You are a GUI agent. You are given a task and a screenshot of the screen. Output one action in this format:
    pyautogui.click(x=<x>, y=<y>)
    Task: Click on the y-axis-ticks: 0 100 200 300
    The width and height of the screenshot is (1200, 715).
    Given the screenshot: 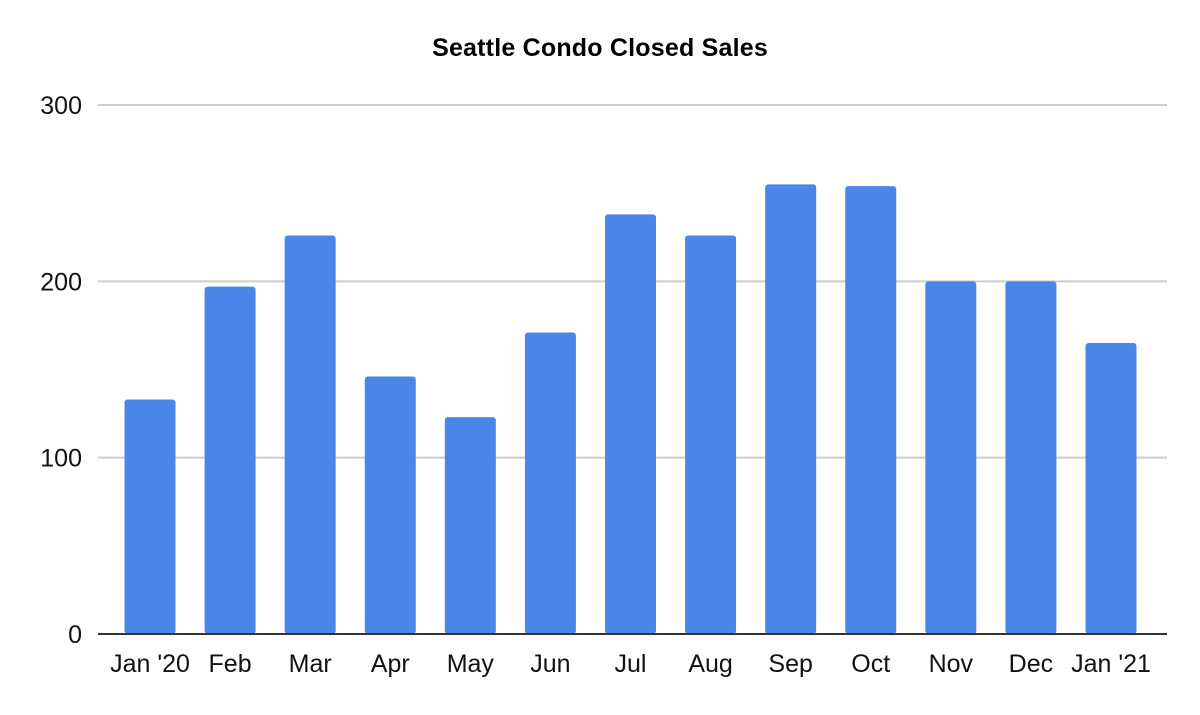 What is the action you would take?
    pyautogui.click(x=61, y=370)
    